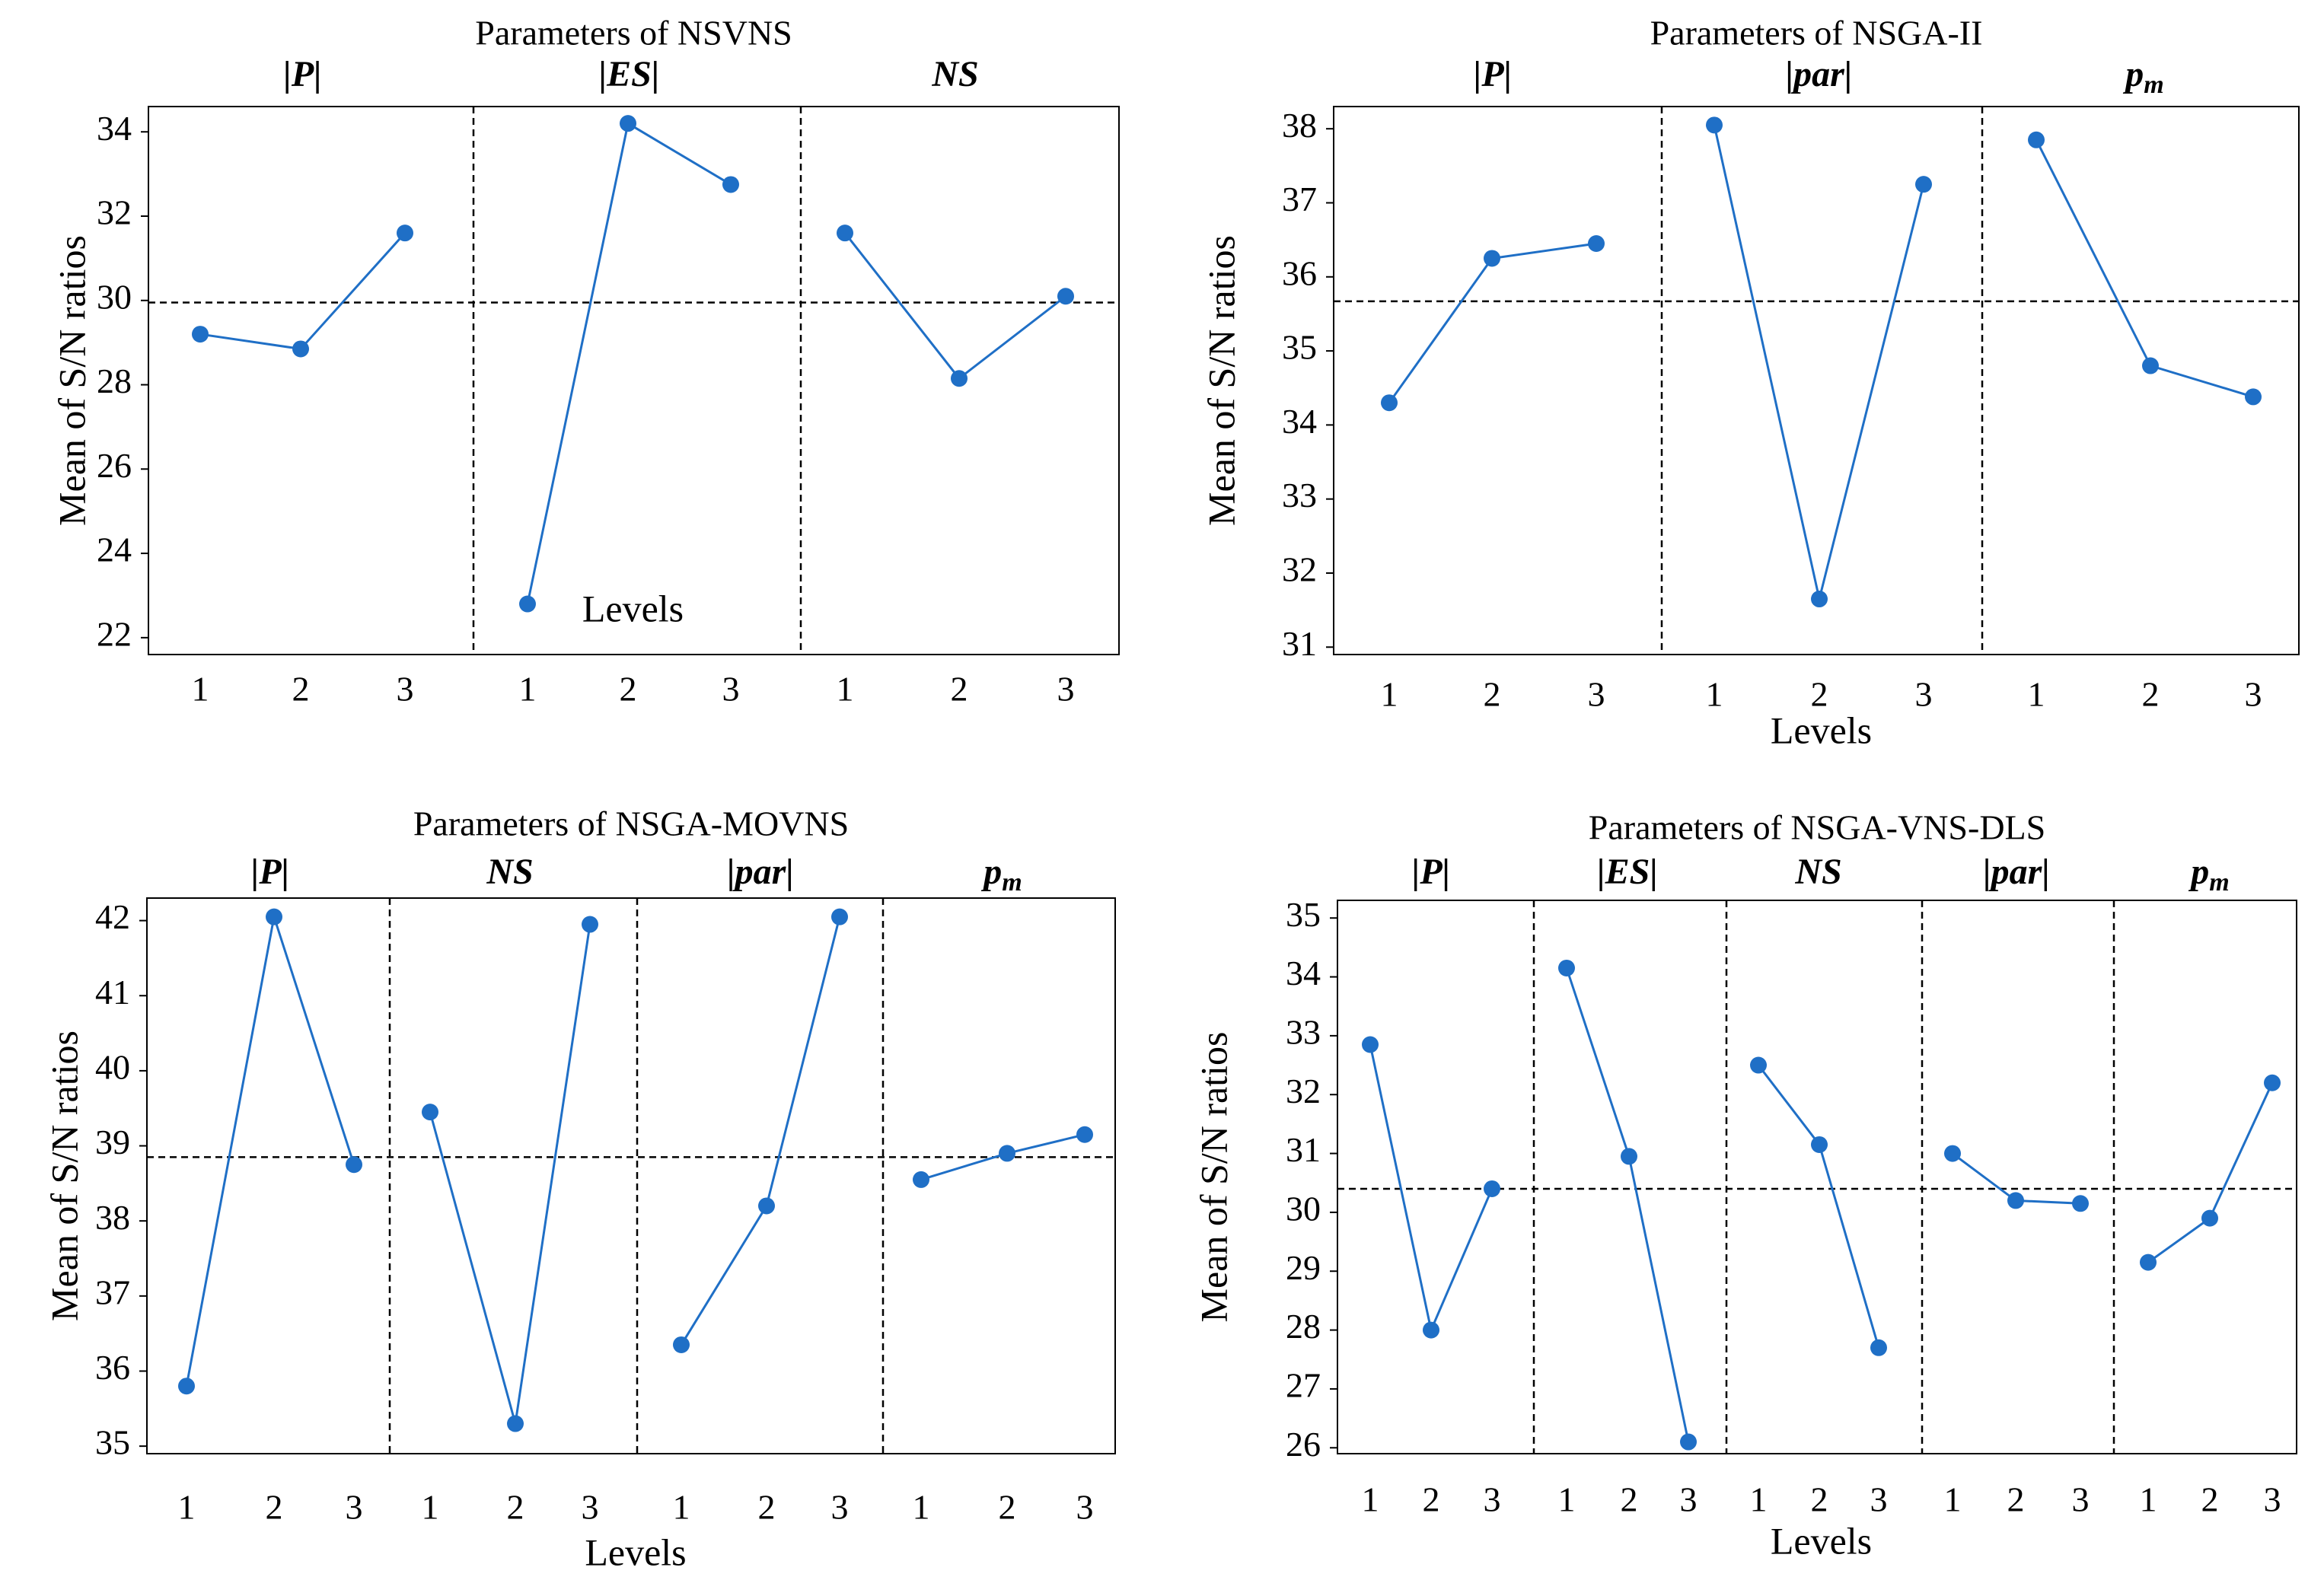 The image size is (2324, 1580). I want to click on panel-4: pm 1 2 3, so click(1003, 1189).